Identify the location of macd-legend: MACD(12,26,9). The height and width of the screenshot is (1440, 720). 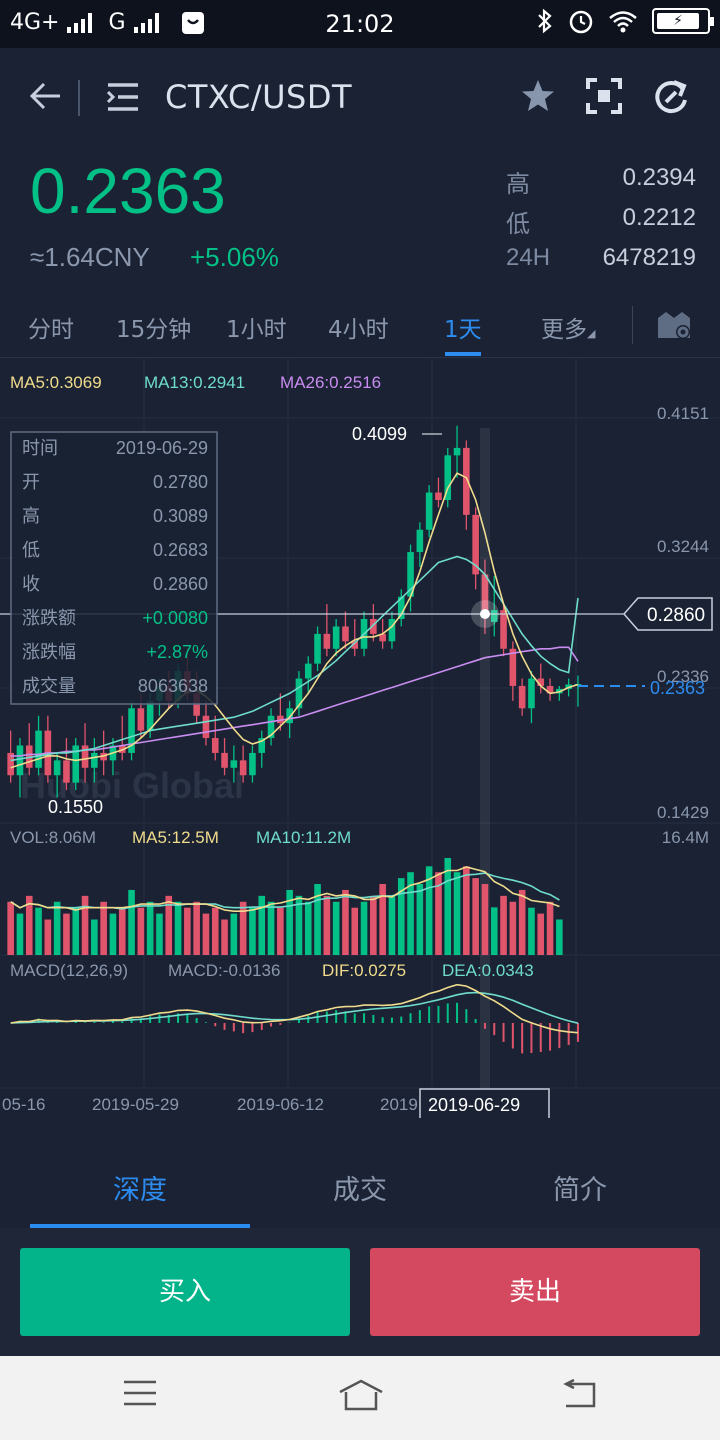
(69, 970).